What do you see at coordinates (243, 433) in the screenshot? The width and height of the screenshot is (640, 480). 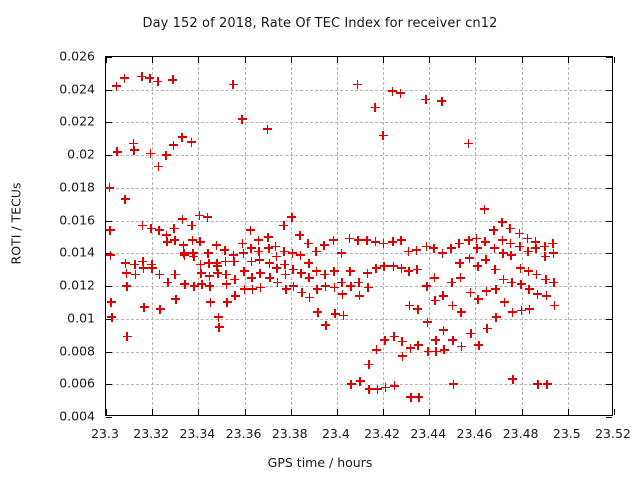 I see `x-tick-label: 23.36` at bounding box center [243, 433].